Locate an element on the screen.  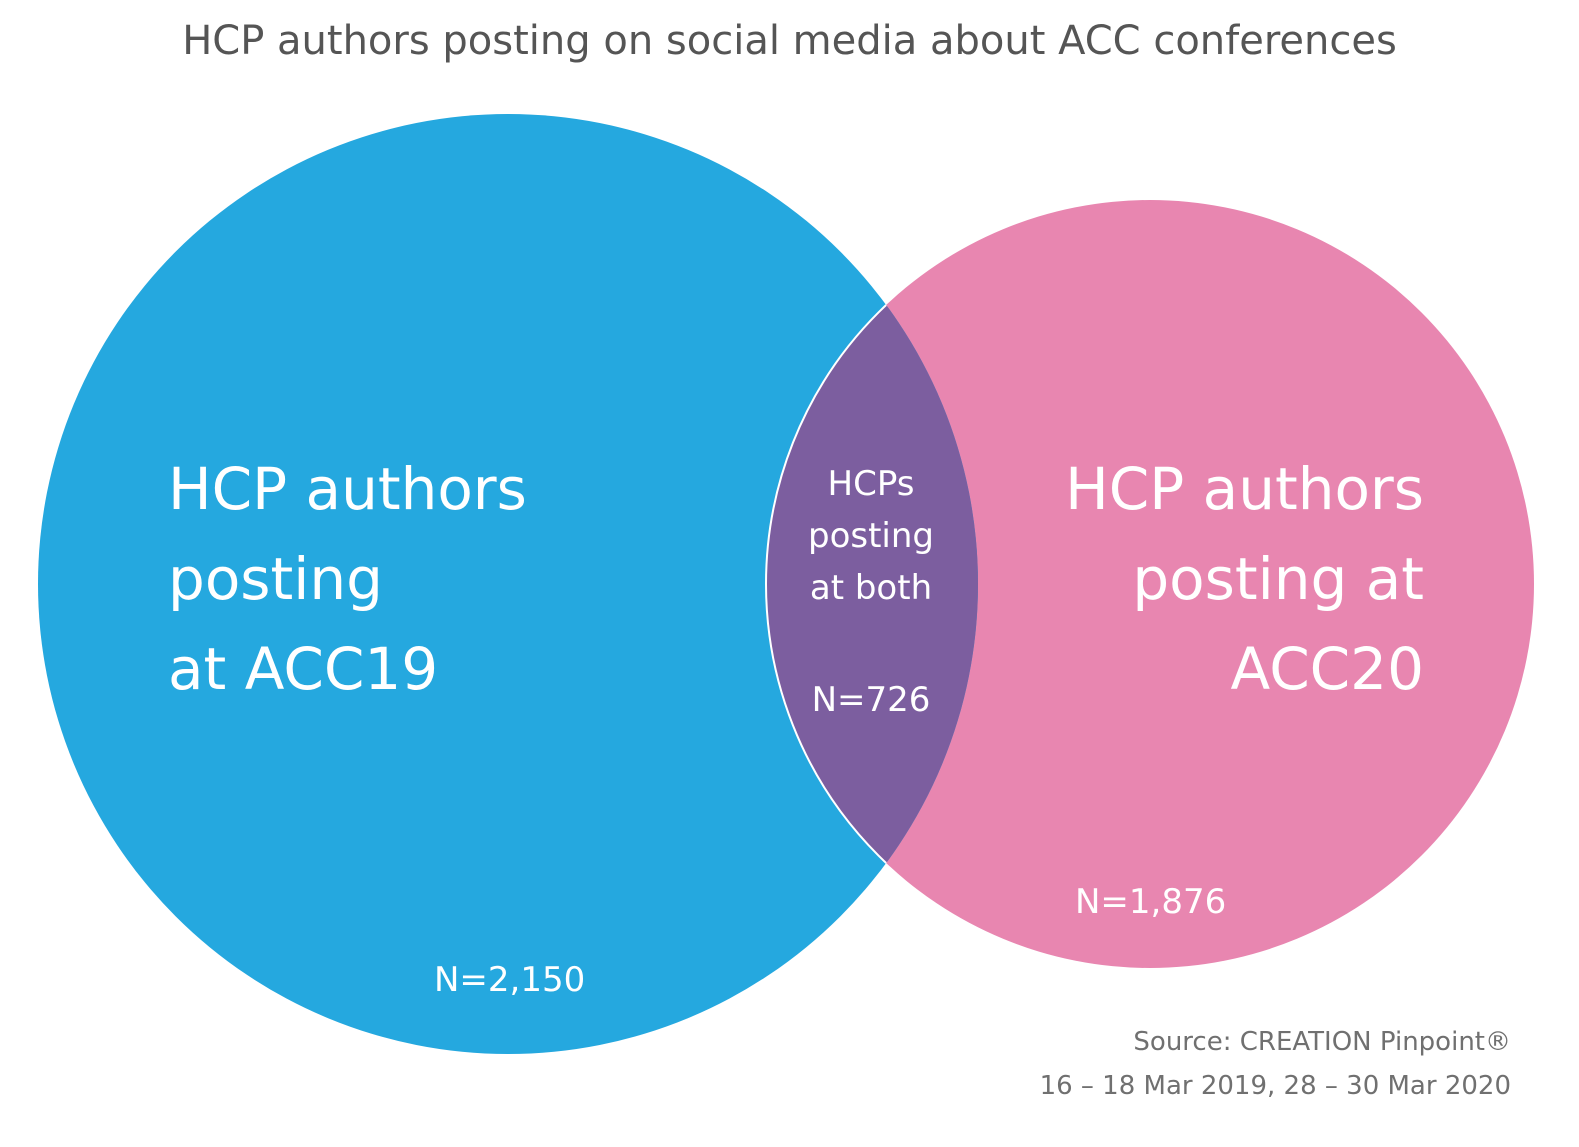
acc20-label-line: ACC20 is located at coordinates (1327, 669).